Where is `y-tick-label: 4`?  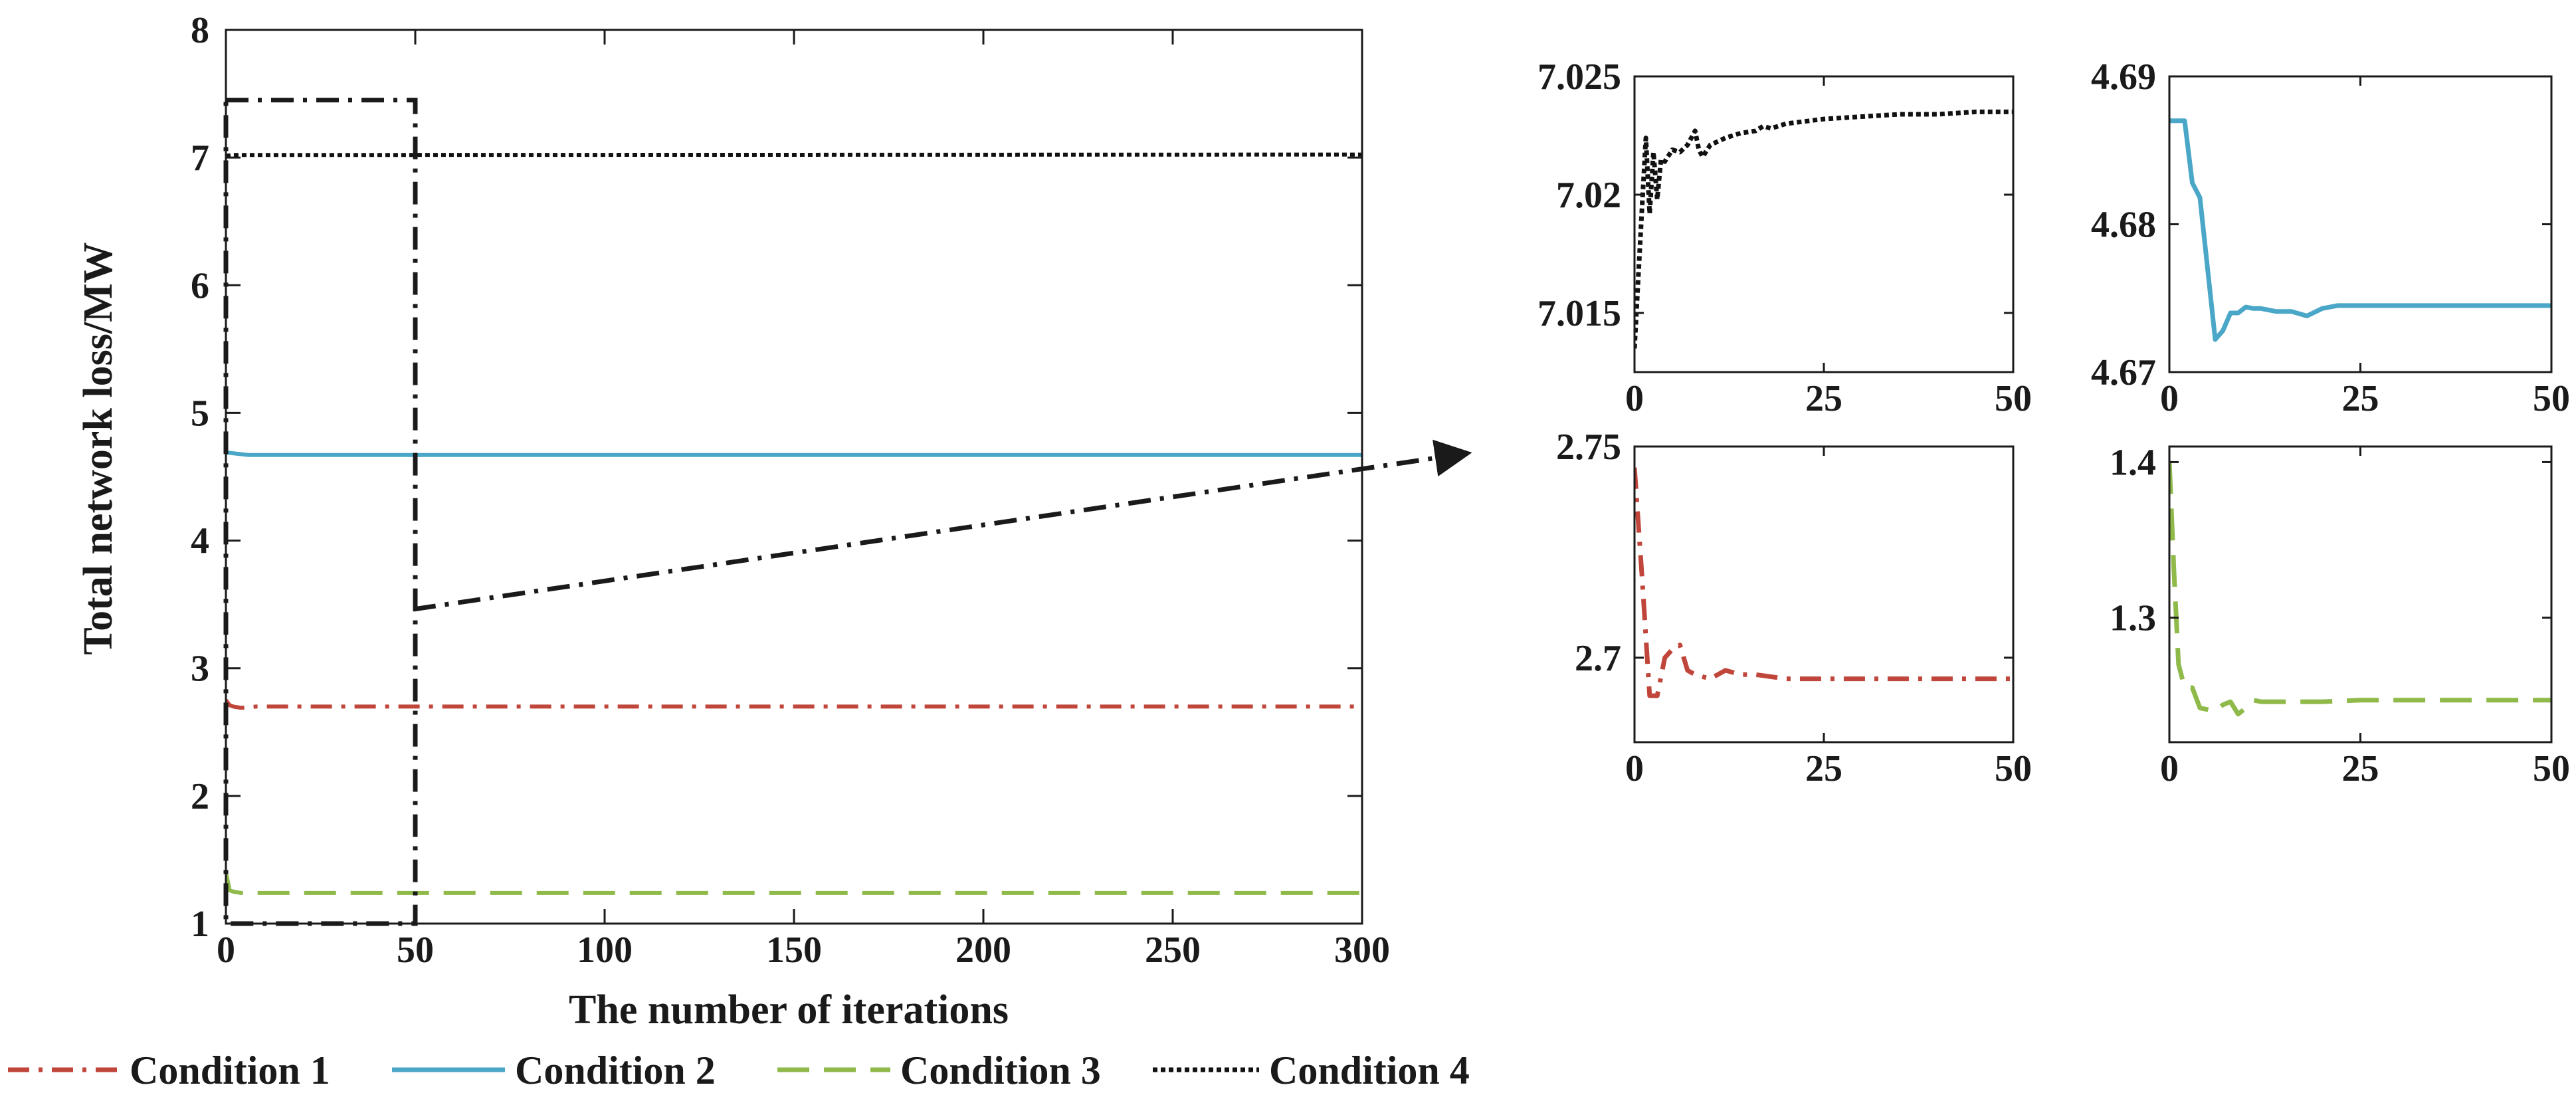 y-tick-label: 4 is located at coordinates (200, 541).